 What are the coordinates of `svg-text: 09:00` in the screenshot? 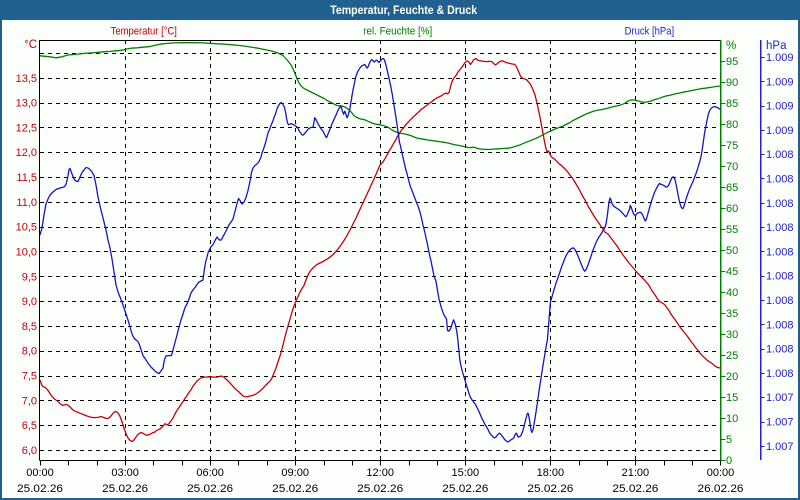 It's located at (295, 473).